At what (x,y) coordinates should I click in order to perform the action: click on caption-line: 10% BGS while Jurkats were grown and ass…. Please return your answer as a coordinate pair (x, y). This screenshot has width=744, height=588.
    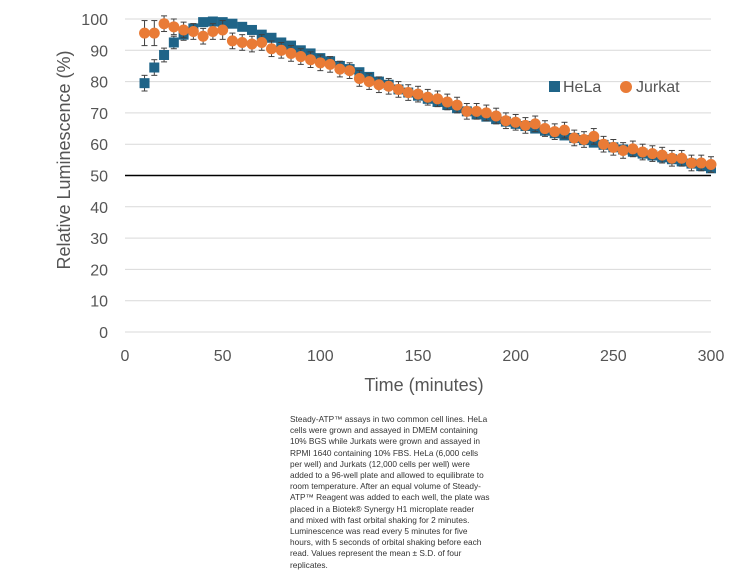
    Looking at the image, I should click on (385, 441).